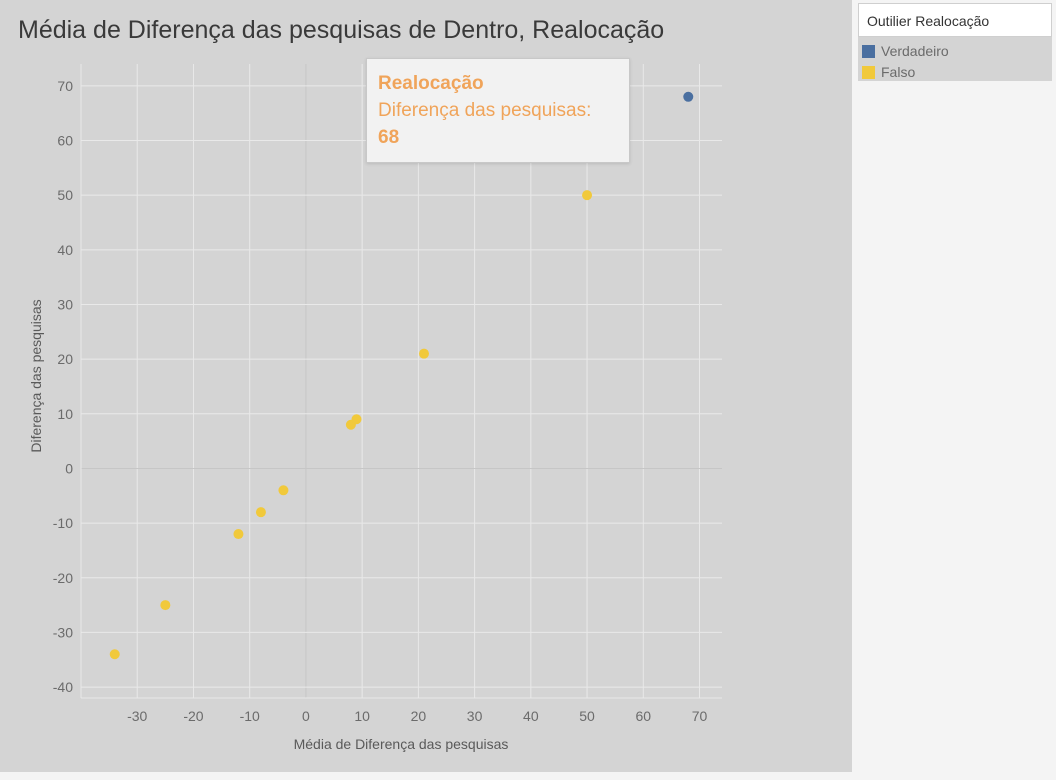  Describe the element at coordinates (65, 414) in the screenshot. I see `y-tick-label: 10` at that location.